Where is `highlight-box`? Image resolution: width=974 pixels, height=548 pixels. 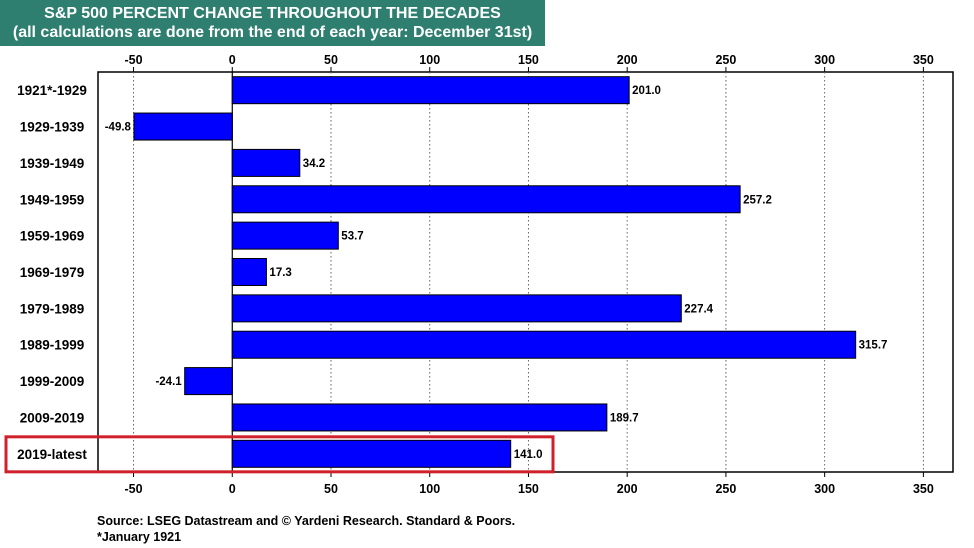 highlight-box is located at coordinates (279, 454).